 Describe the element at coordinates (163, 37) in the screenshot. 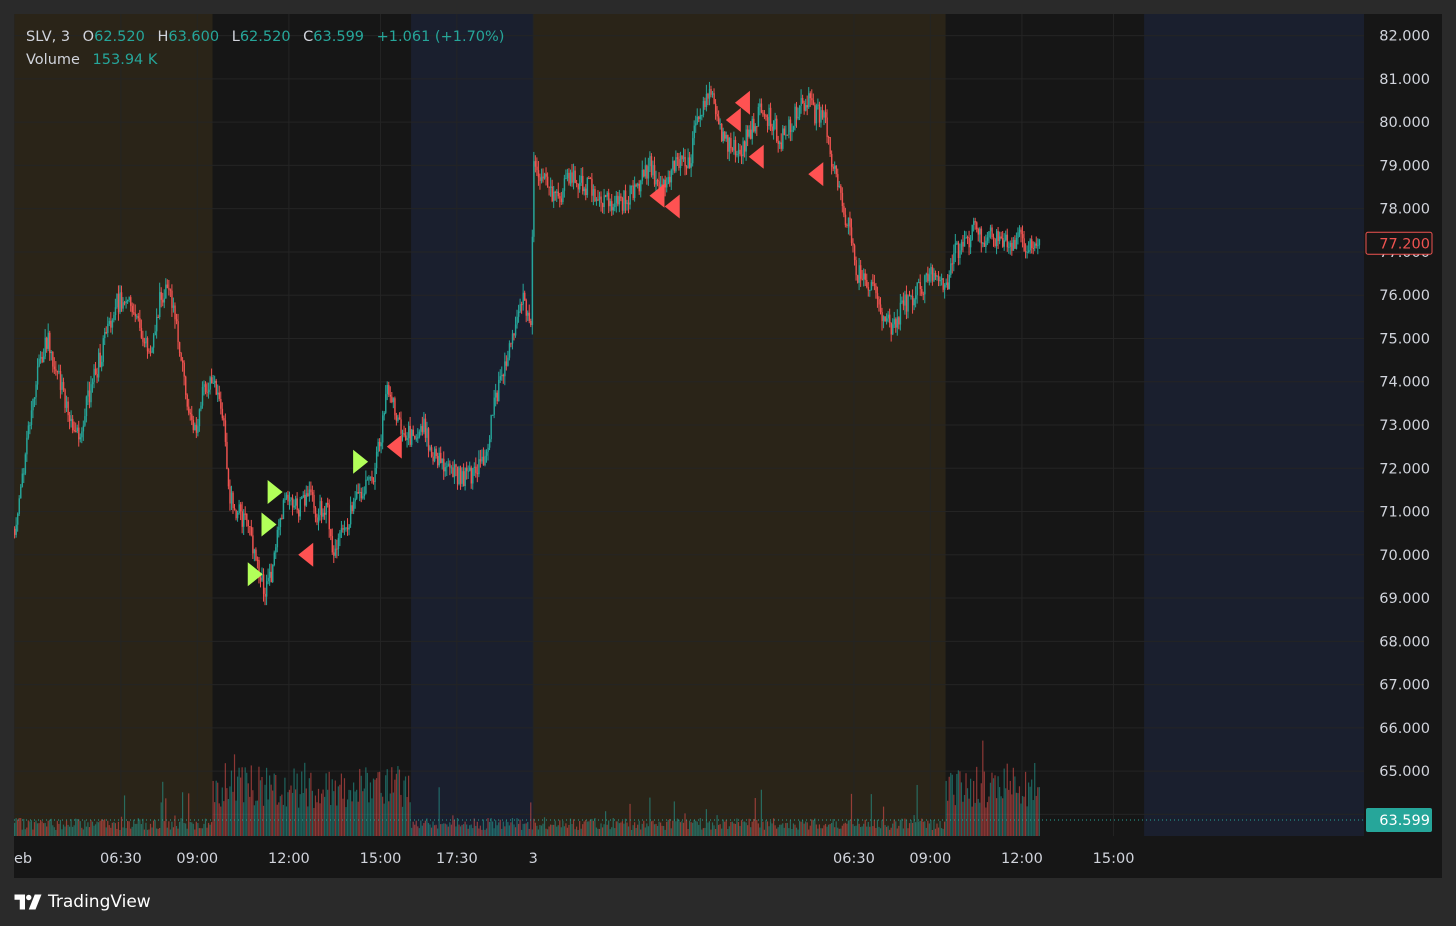

I see `high-key: H` at that location.